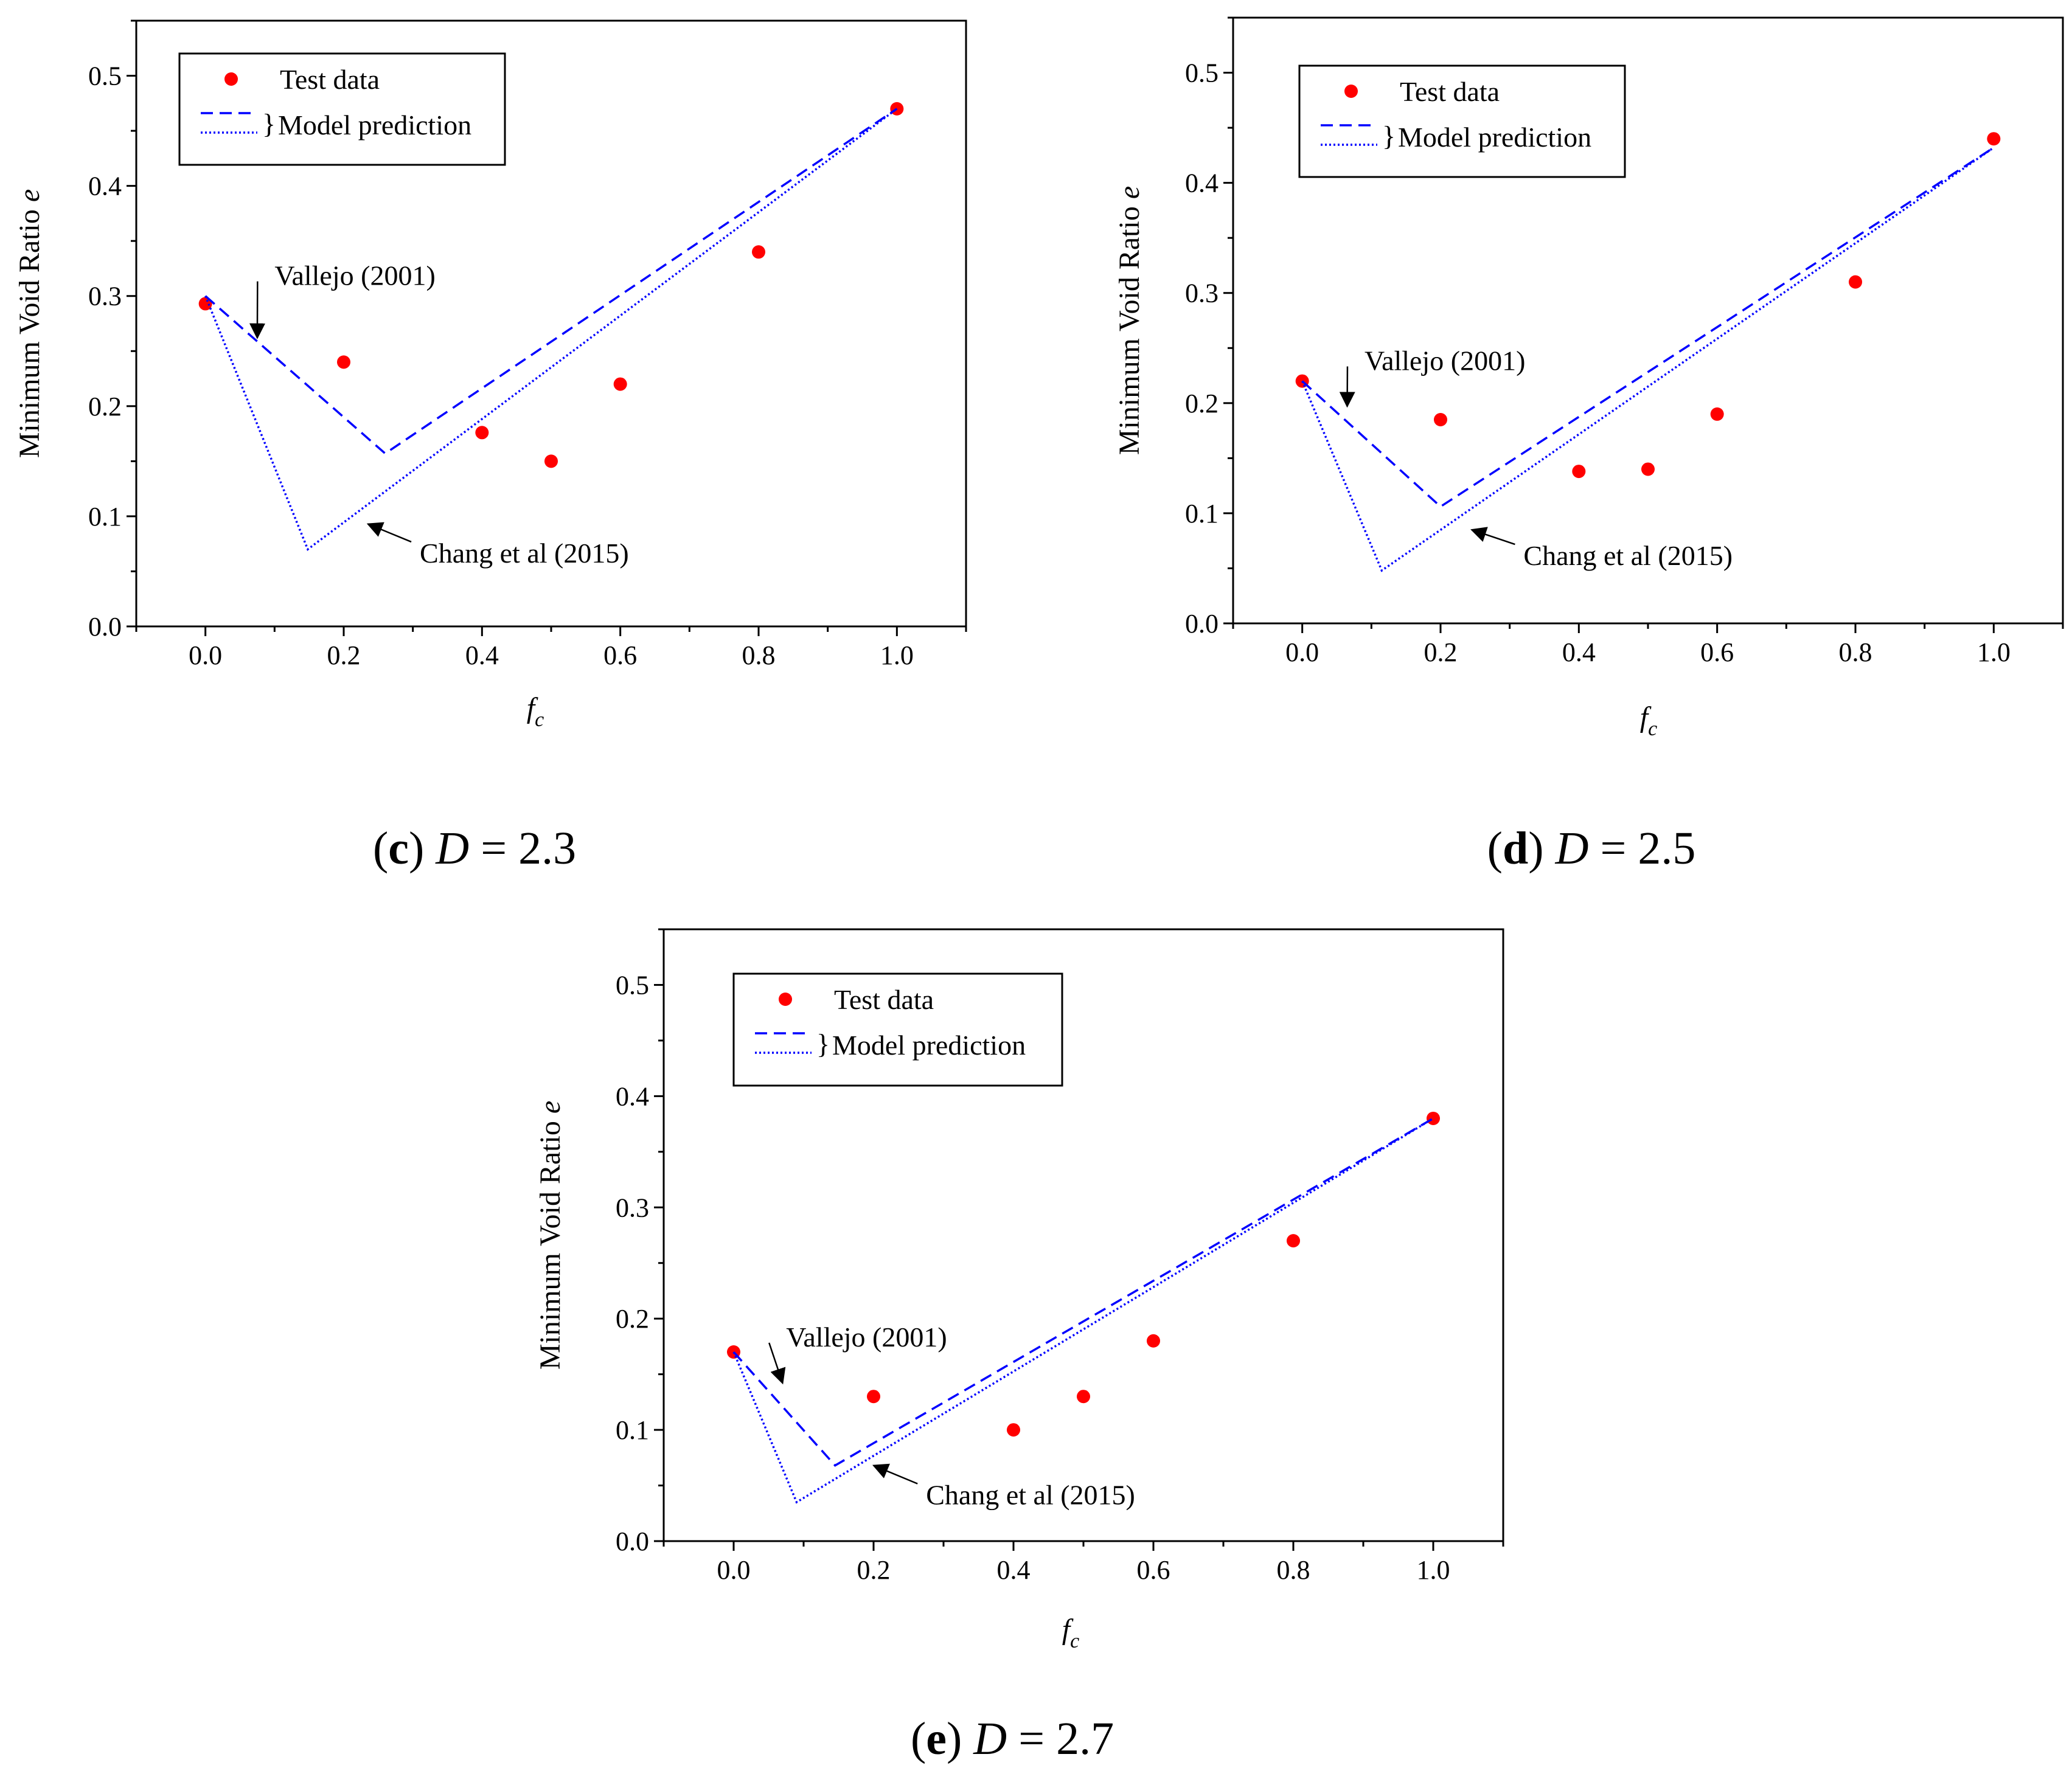 This screenshot has height=1771, width=2072. Describe the element at coordinates (1666, 848) in the screenshot. I see `caption-value: 2.5` at that location.